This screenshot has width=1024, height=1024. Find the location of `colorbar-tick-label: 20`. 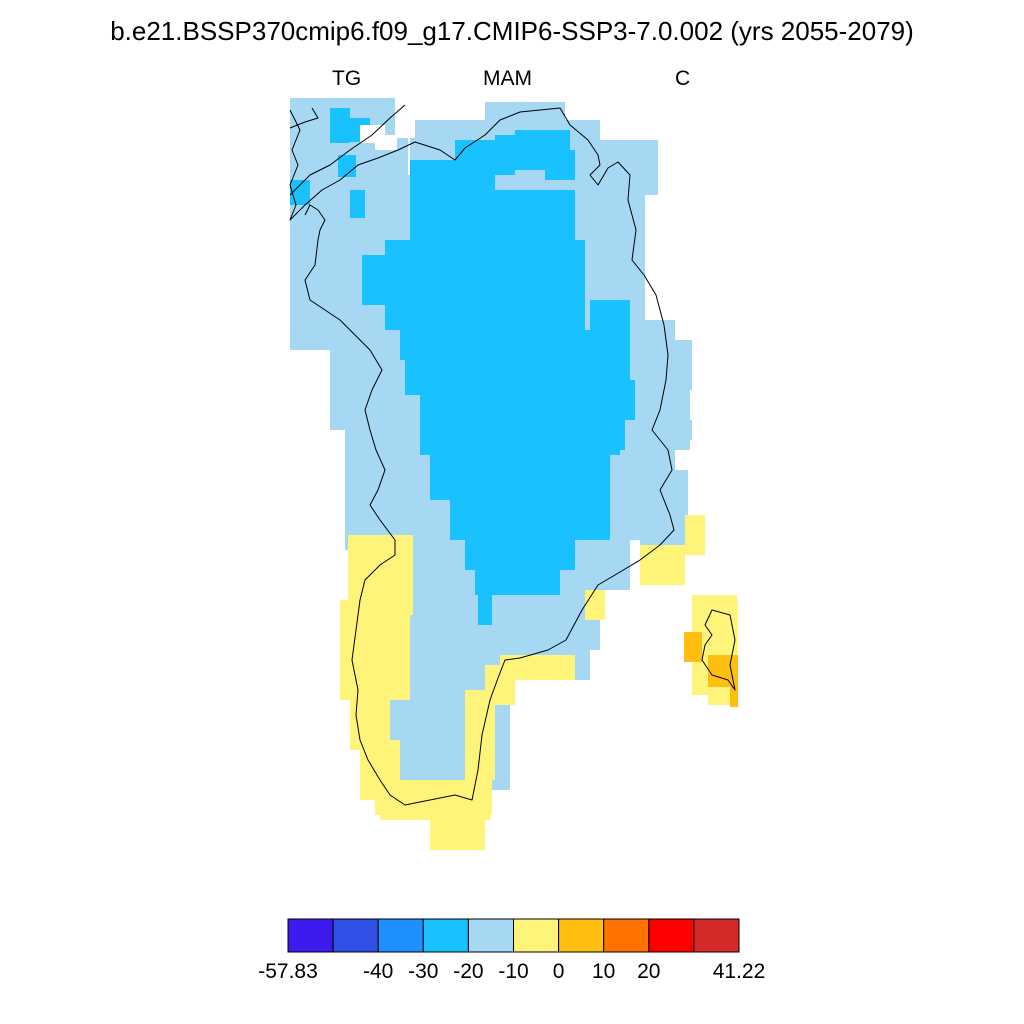

colorbar-tick-label: 20 is located at coordinates (649, 971).